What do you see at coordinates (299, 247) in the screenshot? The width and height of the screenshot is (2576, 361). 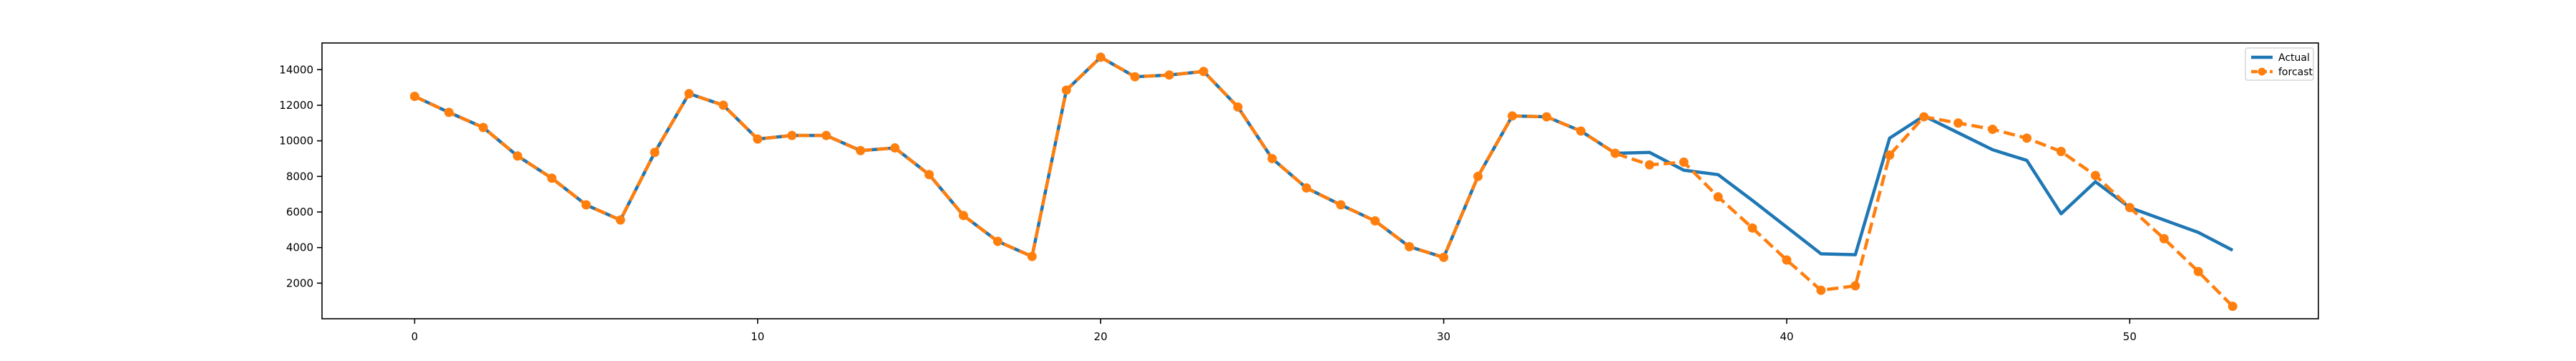 I see `y-tick-label: 4000` at bounding box center [299, 247].